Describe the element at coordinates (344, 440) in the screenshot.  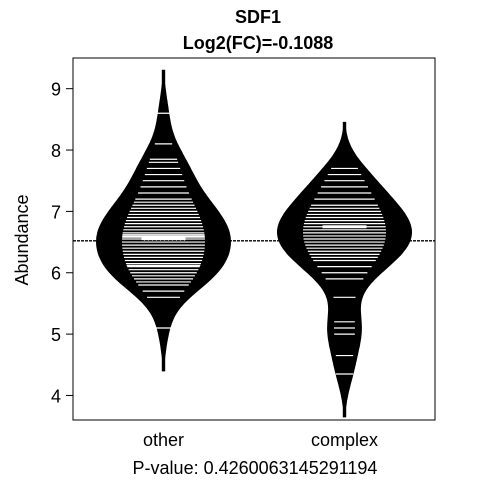
I see `x-category-label: complex` at that location.